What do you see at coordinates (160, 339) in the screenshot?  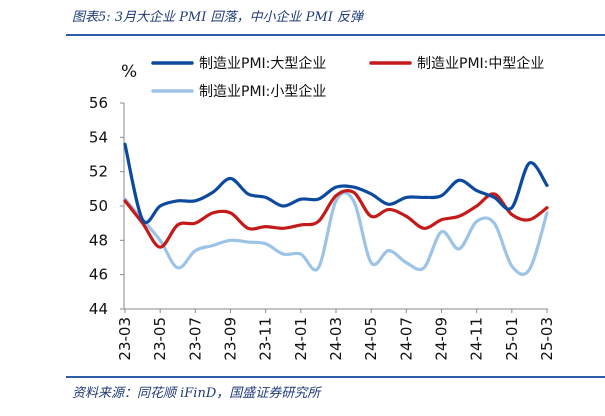 I see `x-tick-label: 23-05` at bounding box center [160, 339].